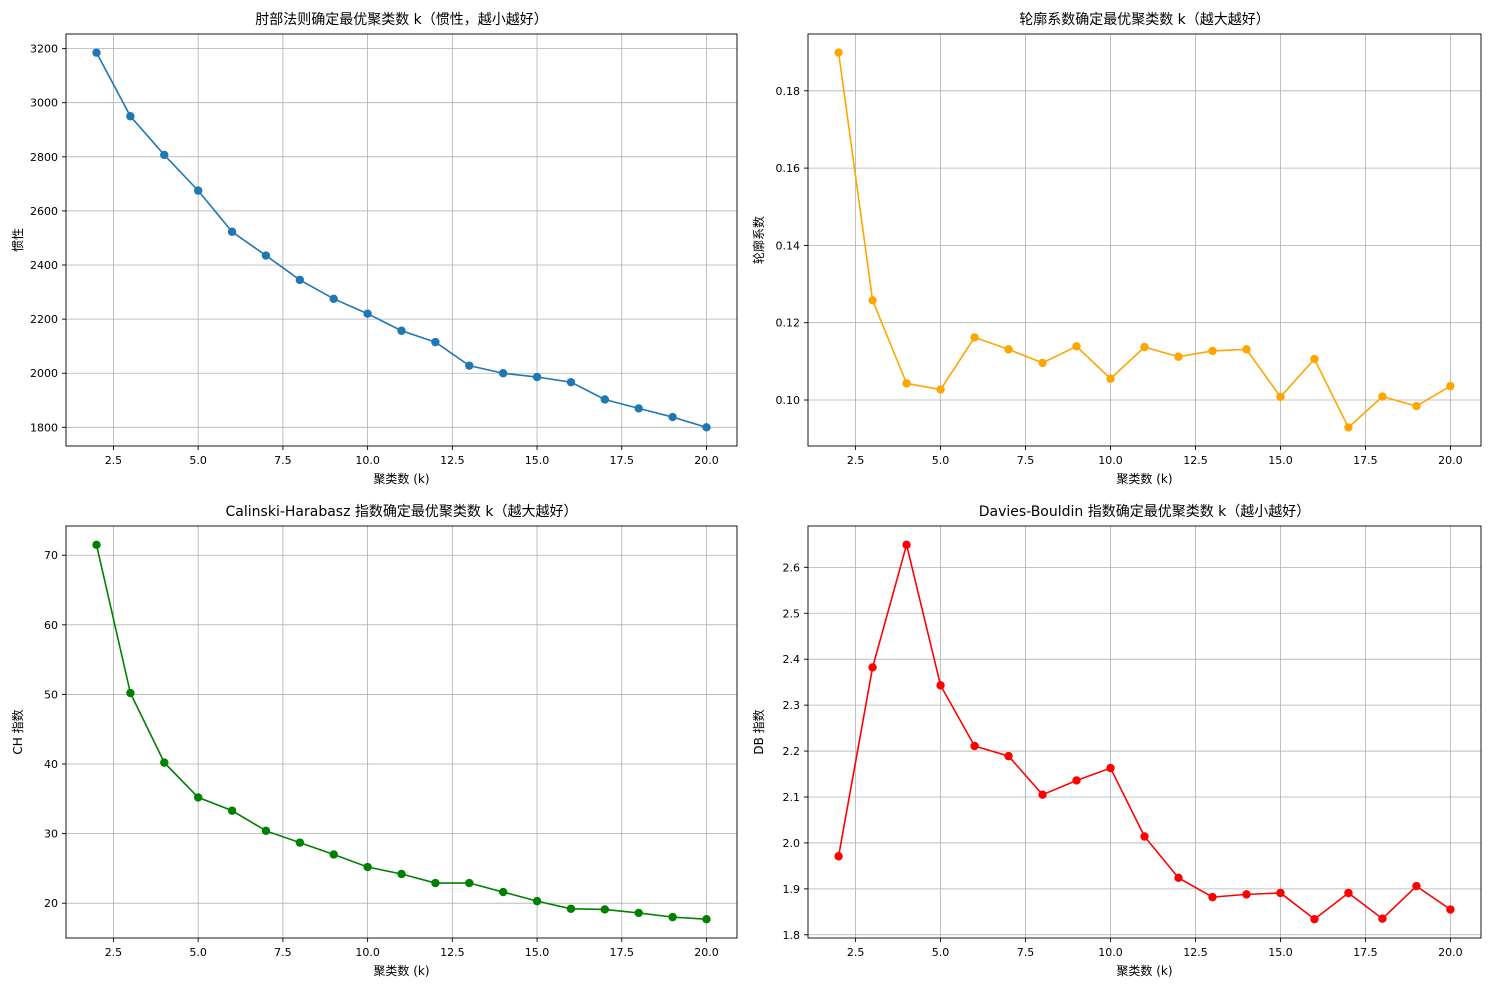  What do you see at coordinates (788, 91) in the screenshot?
I see `y-tick-label: 0.18` at bounding box center [788, 91].